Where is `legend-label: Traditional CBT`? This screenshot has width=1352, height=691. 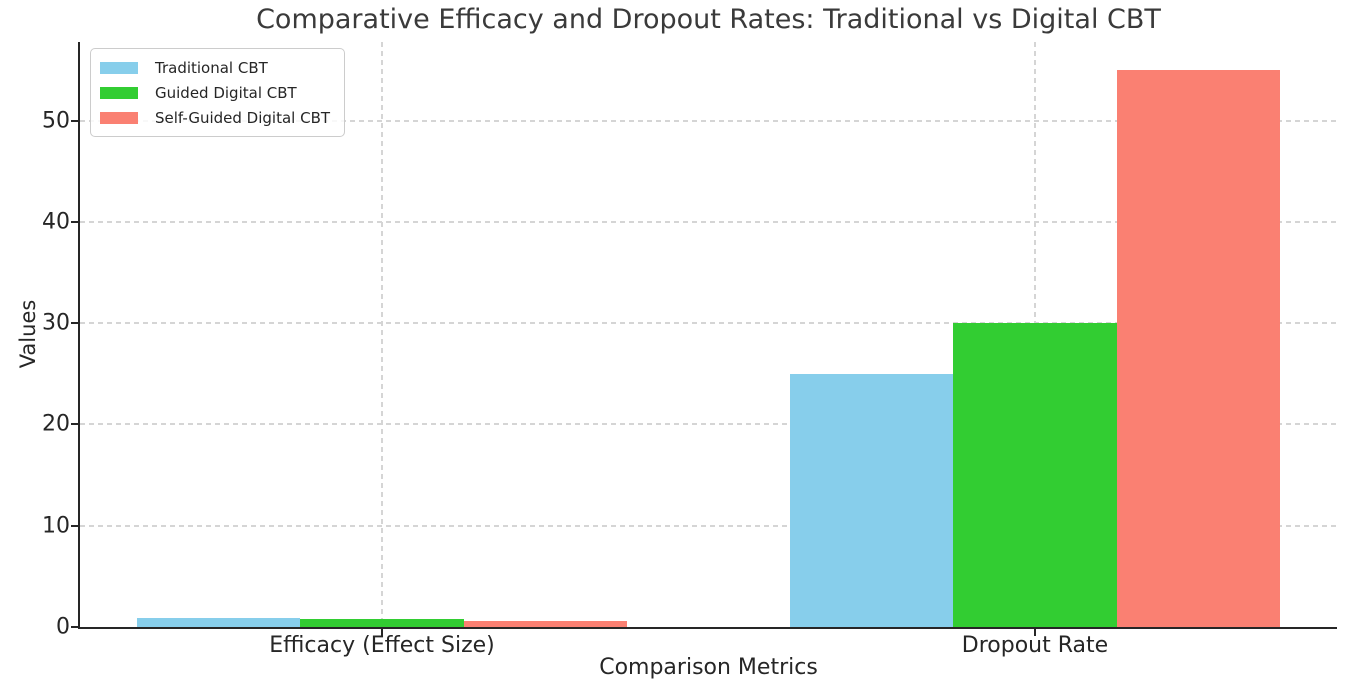 legend-label: Traditional CBT is located at coordinates (211, 67).